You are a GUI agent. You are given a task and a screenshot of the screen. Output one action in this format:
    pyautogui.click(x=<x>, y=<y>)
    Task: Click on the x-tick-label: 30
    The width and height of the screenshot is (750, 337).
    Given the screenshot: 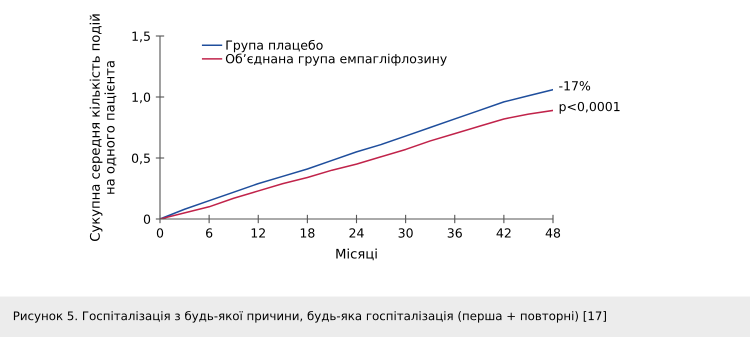 What is the action you would take?
    pyautogui.click(x=405, y=233)
    